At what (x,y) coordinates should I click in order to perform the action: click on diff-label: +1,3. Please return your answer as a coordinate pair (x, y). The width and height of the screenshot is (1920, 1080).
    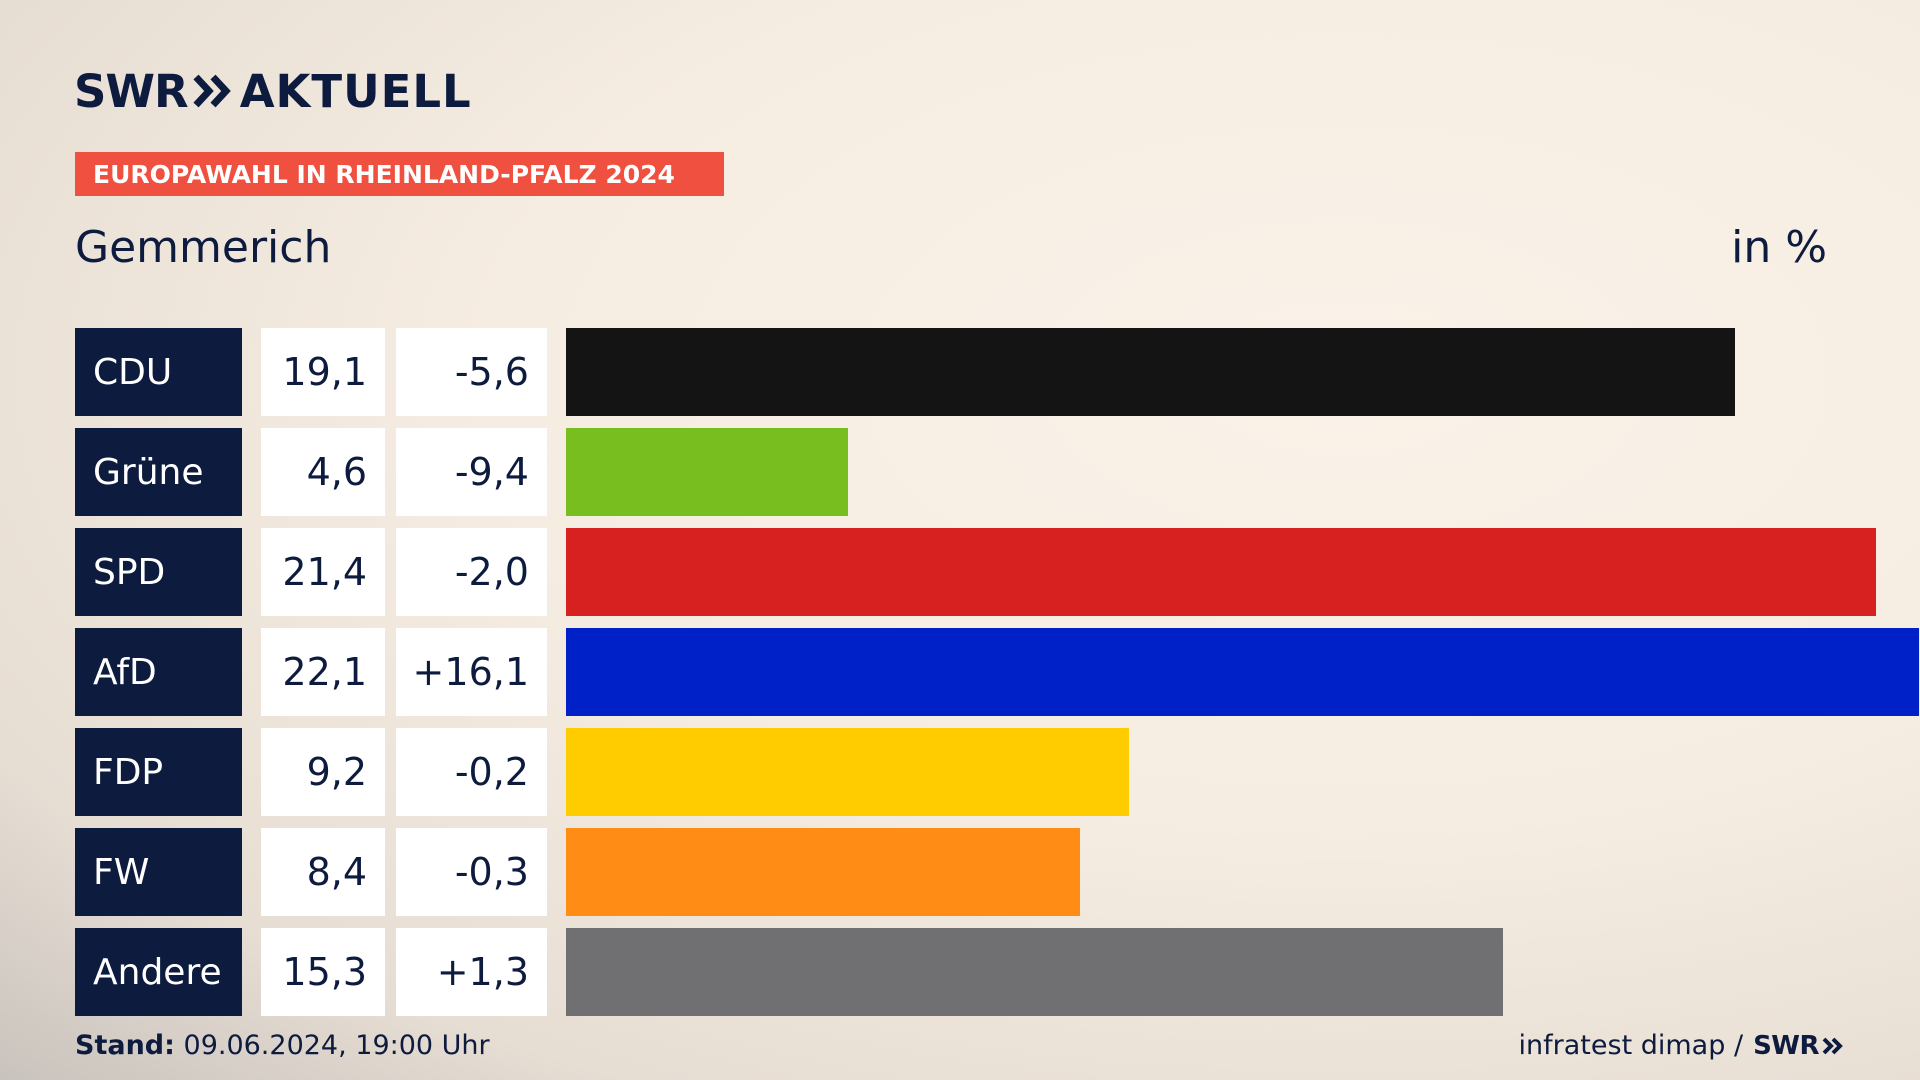
    Looking at the image, I should click on (471, 972).